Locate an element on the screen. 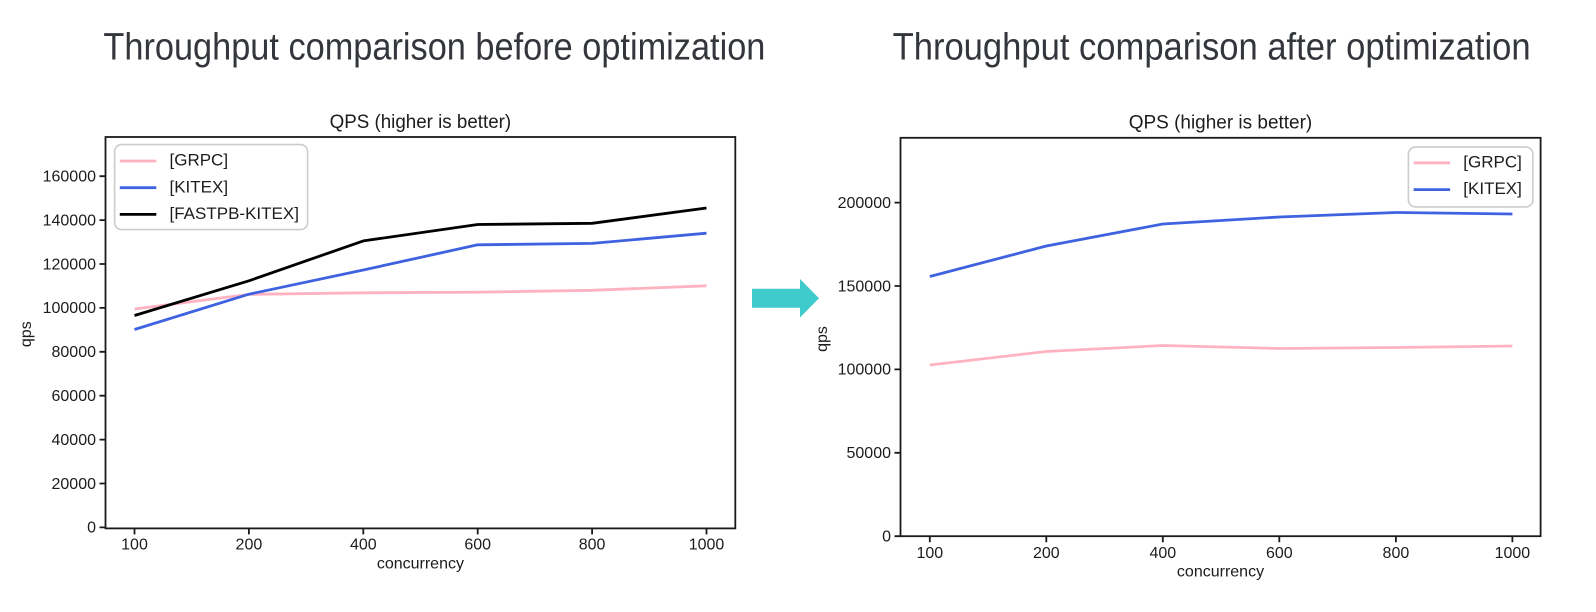 The image size is (1596, 612). svg-text: 140000 is located at coordinates (69, 220).